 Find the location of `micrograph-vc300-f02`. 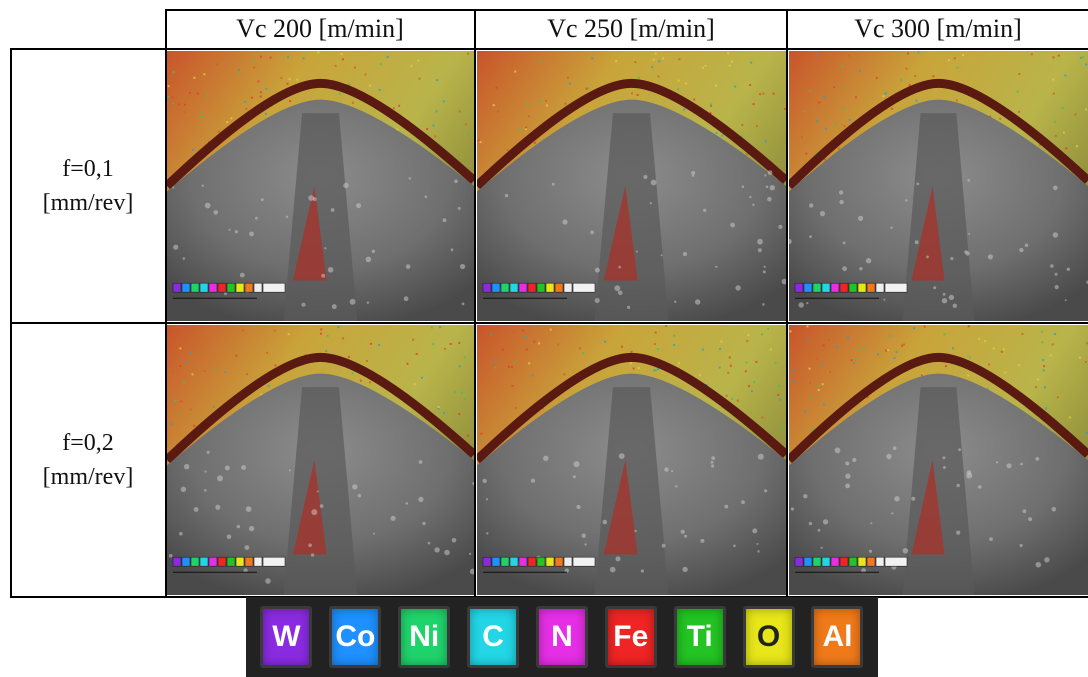

micrograph-vc300-f02 is located at coordinates (938, 460).